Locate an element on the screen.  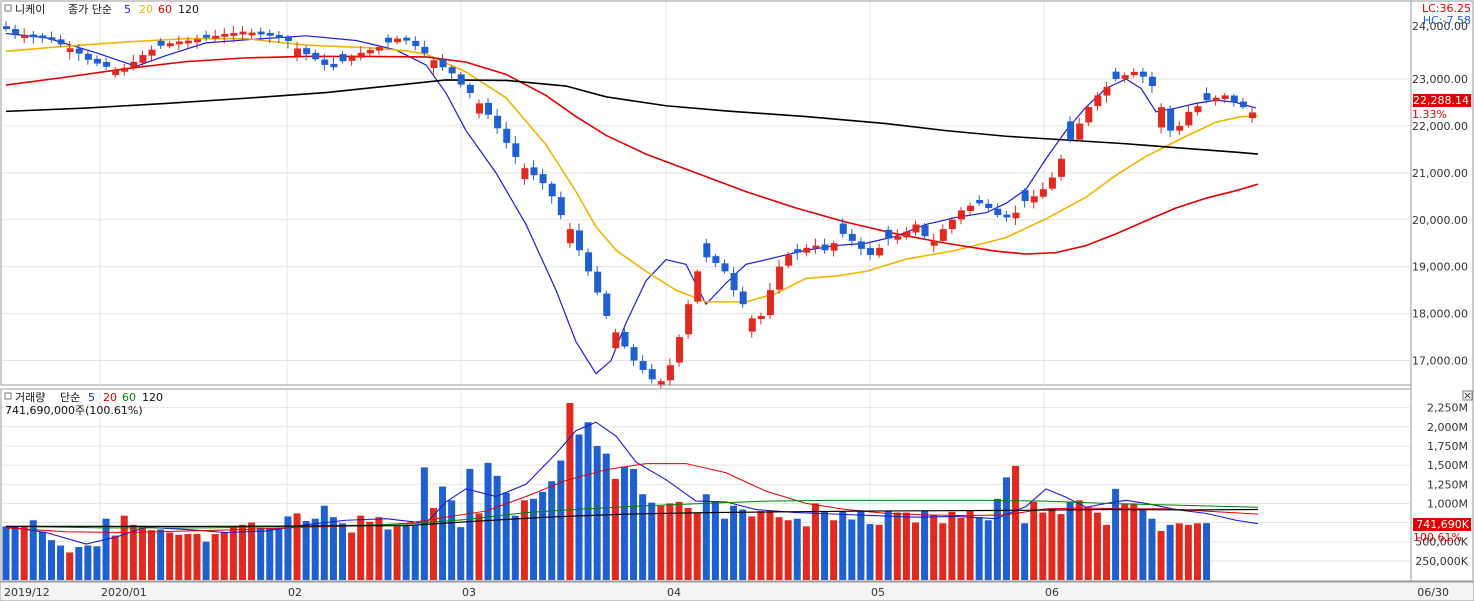
current-price-change: 1.33% is located at coordinates (1429, 114).